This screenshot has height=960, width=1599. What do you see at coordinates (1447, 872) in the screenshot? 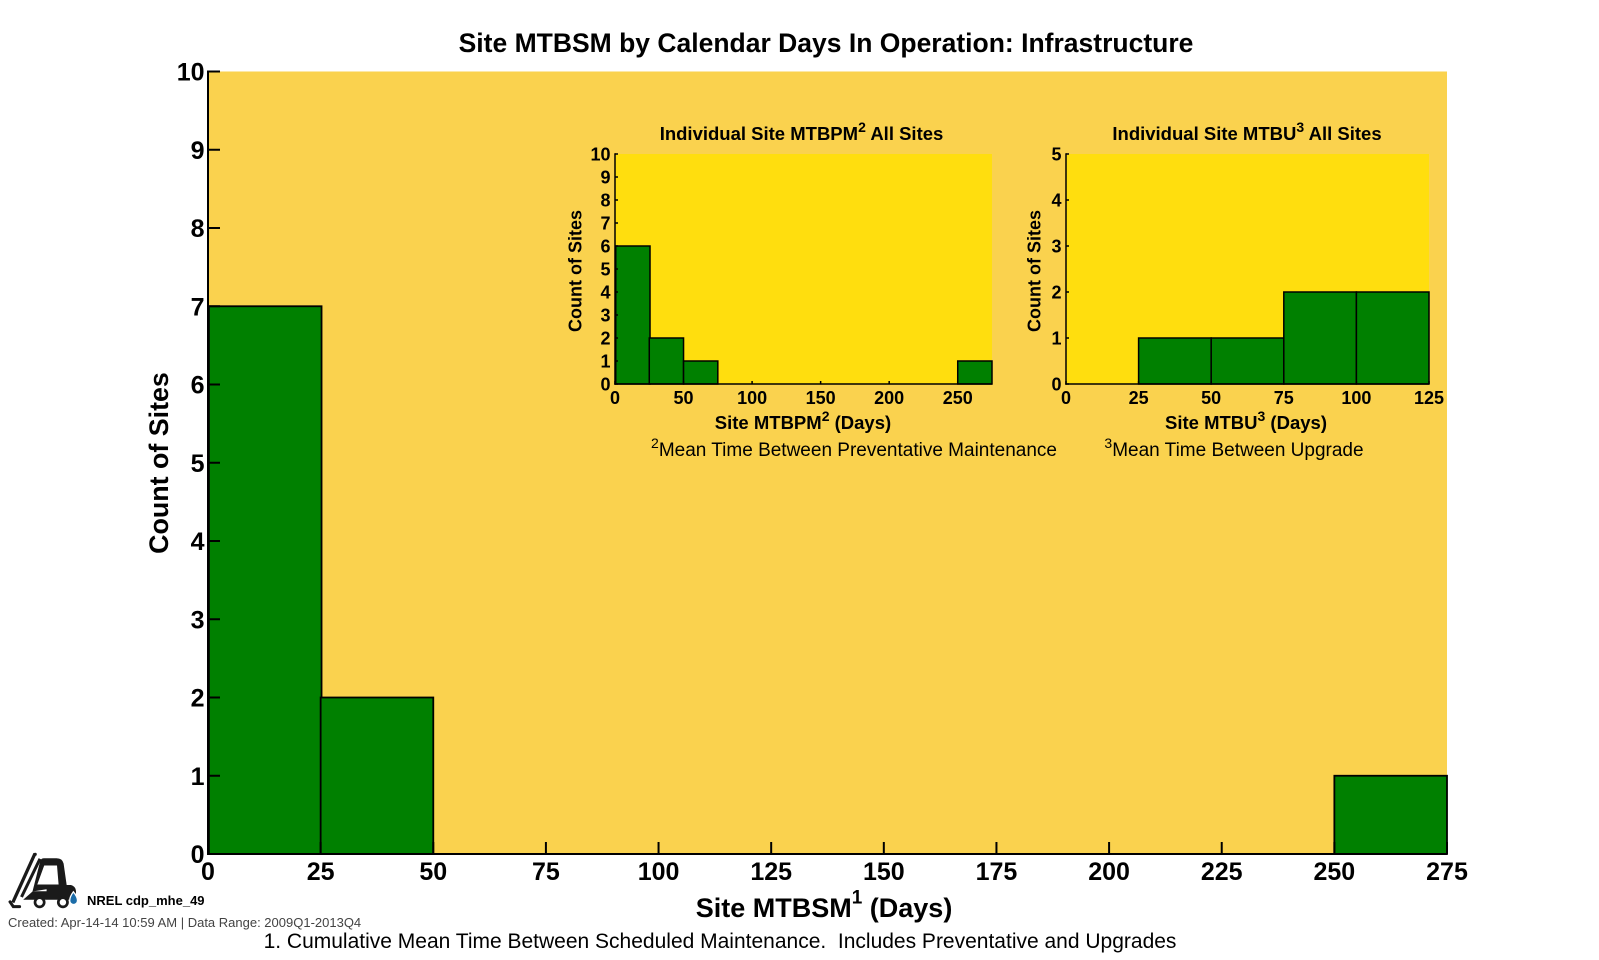
I see `svg-text: 275` at bounding box center [1447, 872].